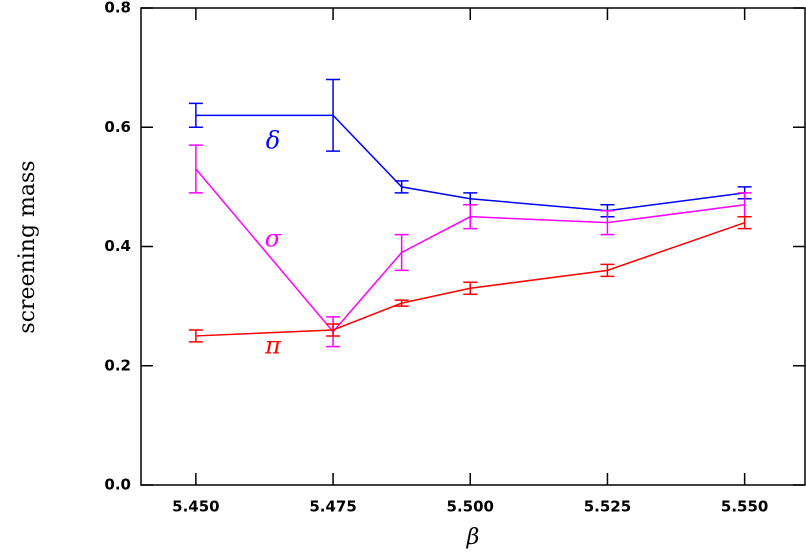 This screenshot has height=554, width=806. What do you see at coordinates (117, 127) in the screenshot?
I see `y-tick-label: 0.6` at bounding box center [117, 127].